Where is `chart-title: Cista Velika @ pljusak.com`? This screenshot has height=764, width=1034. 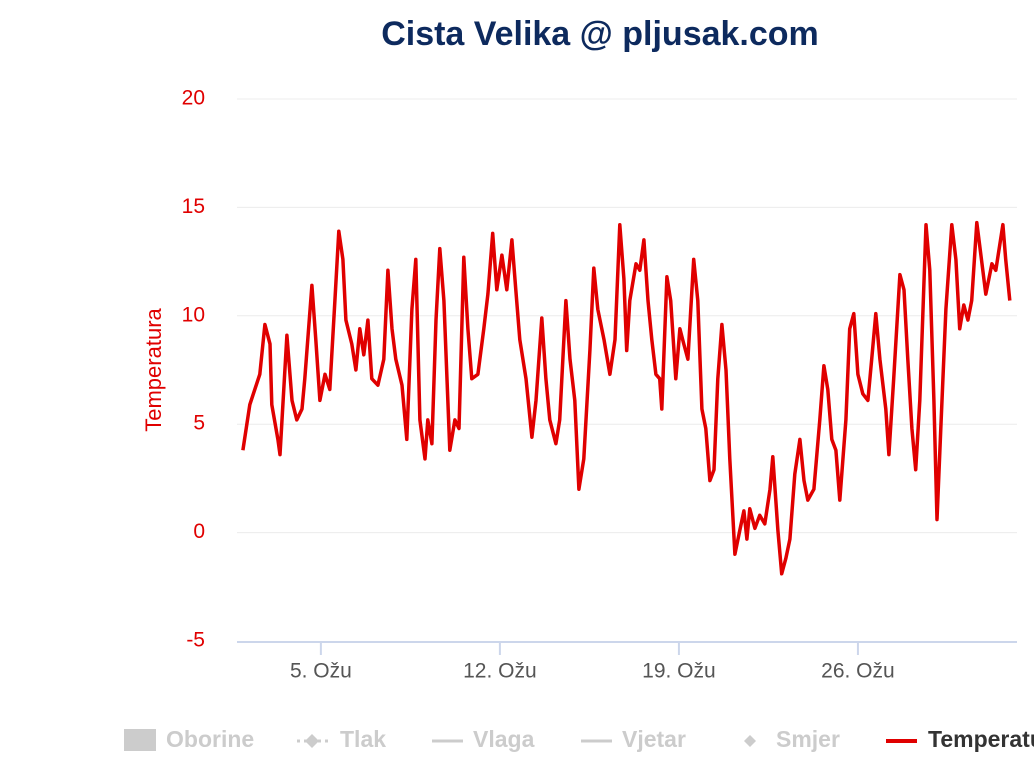
chart-title: Cista Velika @ pljusak.com is located at coordinates (600, 34).